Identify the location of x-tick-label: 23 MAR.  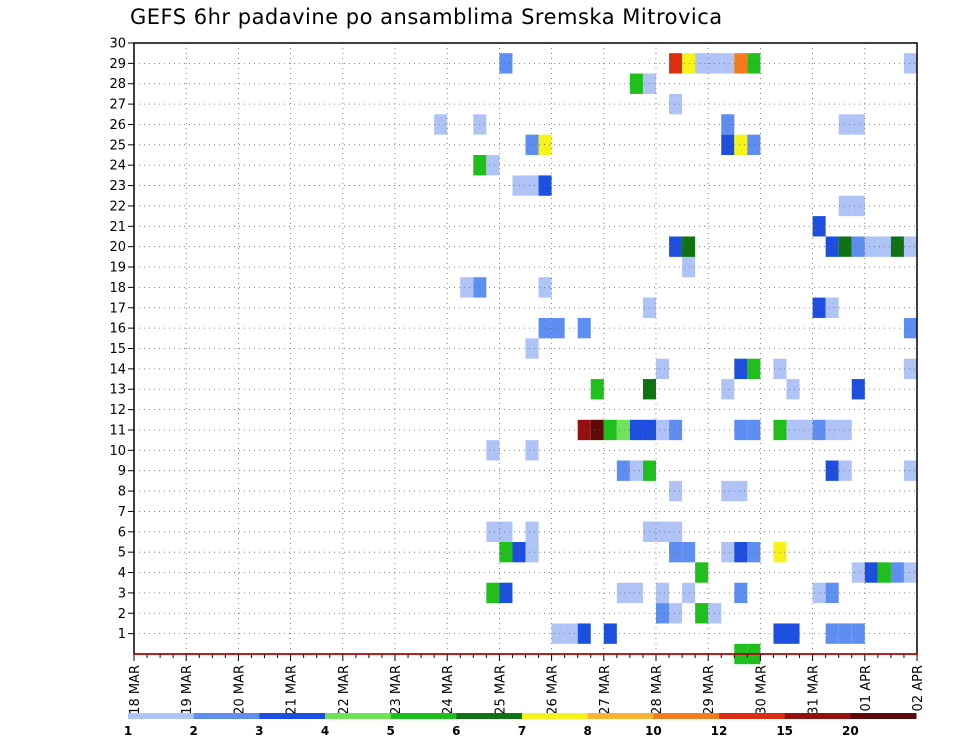
(396, 690).